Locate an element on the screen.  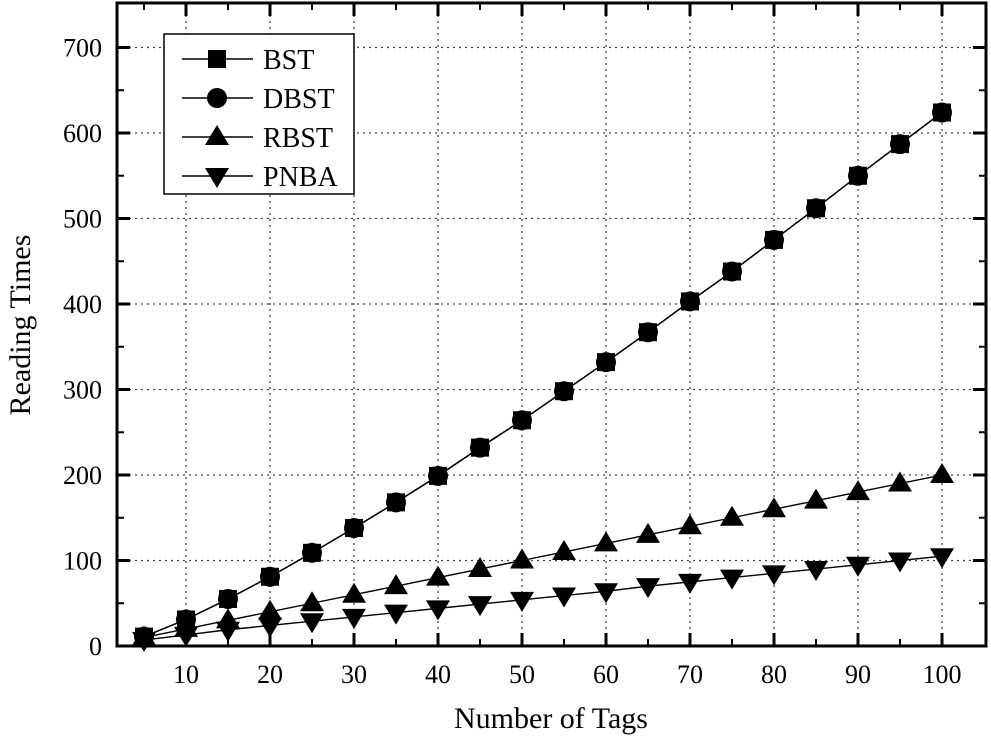
square-legend-icon is located at coordinates (217, 59).